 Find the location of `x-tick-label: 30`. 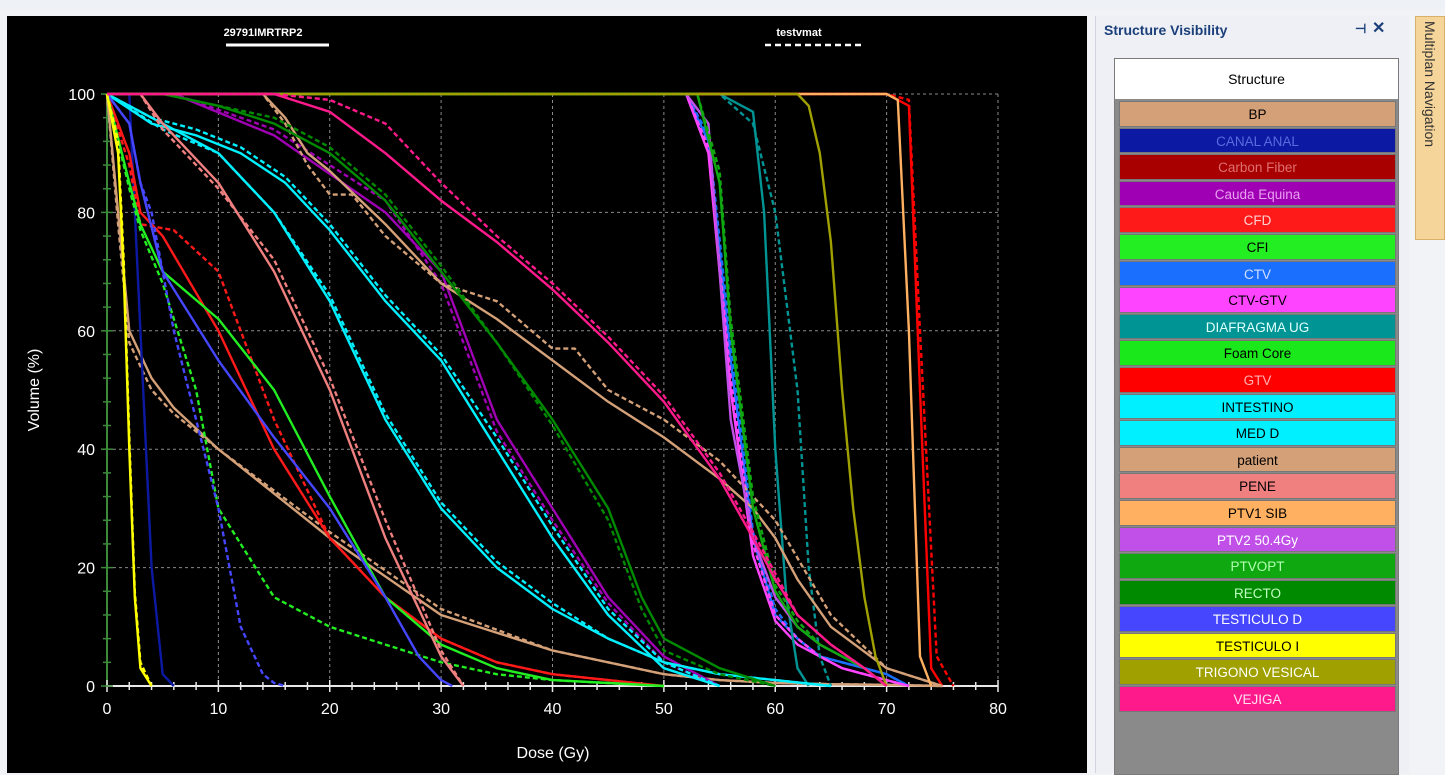

x-tick-label: 30 is located at coordinates (441, 709).